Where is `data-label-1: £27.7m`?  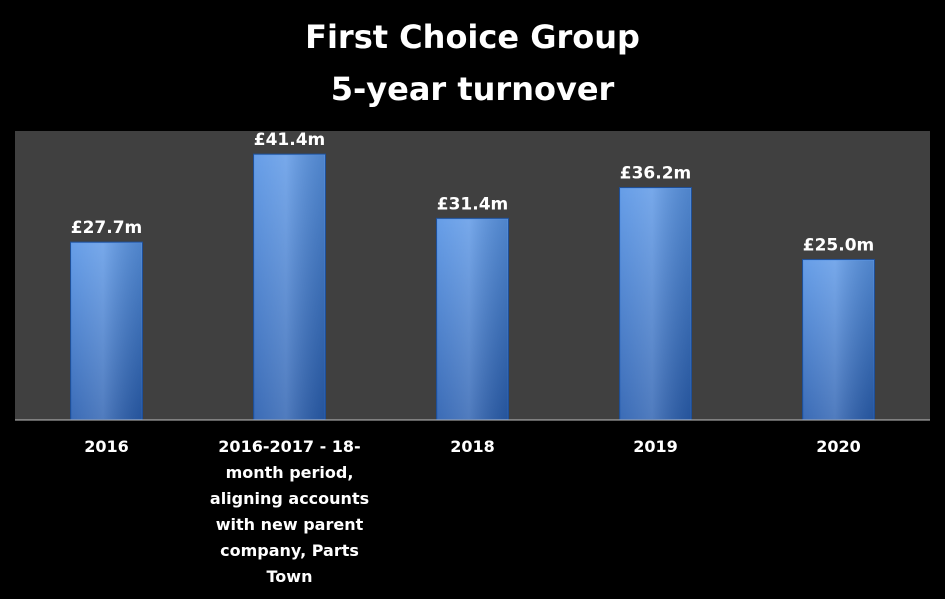
data-label-1: £27.7m is located at coordinates (107, 228).